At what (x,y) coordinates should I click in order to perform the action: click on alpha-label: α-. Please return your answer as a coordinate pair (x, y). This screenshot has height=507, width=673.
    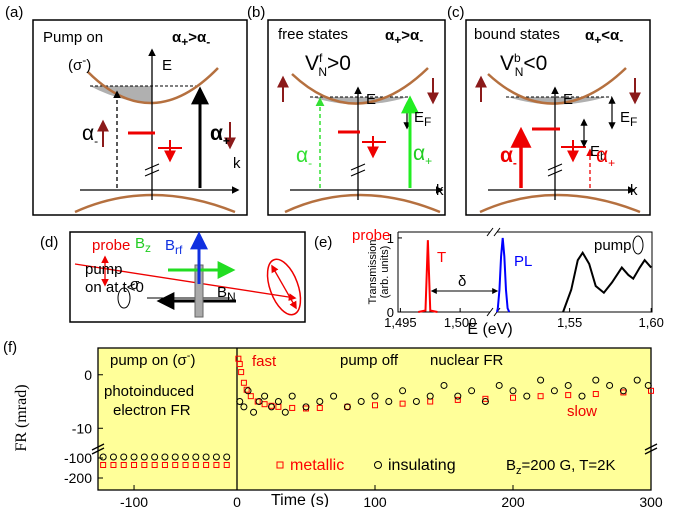
    Looking at the image, I should click on (90, 135).